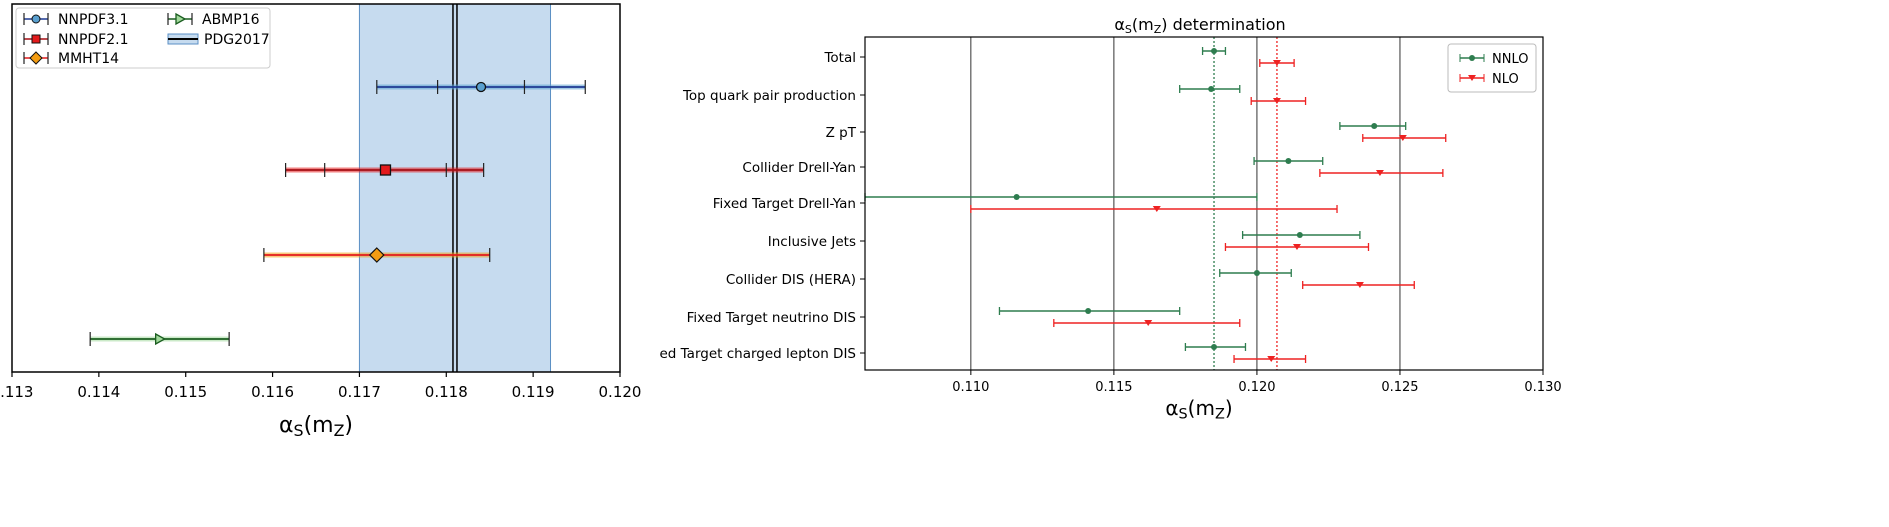 The height and width of the screenshot is (527, 1889). I want to click on y-tick-label: Top quark pair production, so click(769, 96).